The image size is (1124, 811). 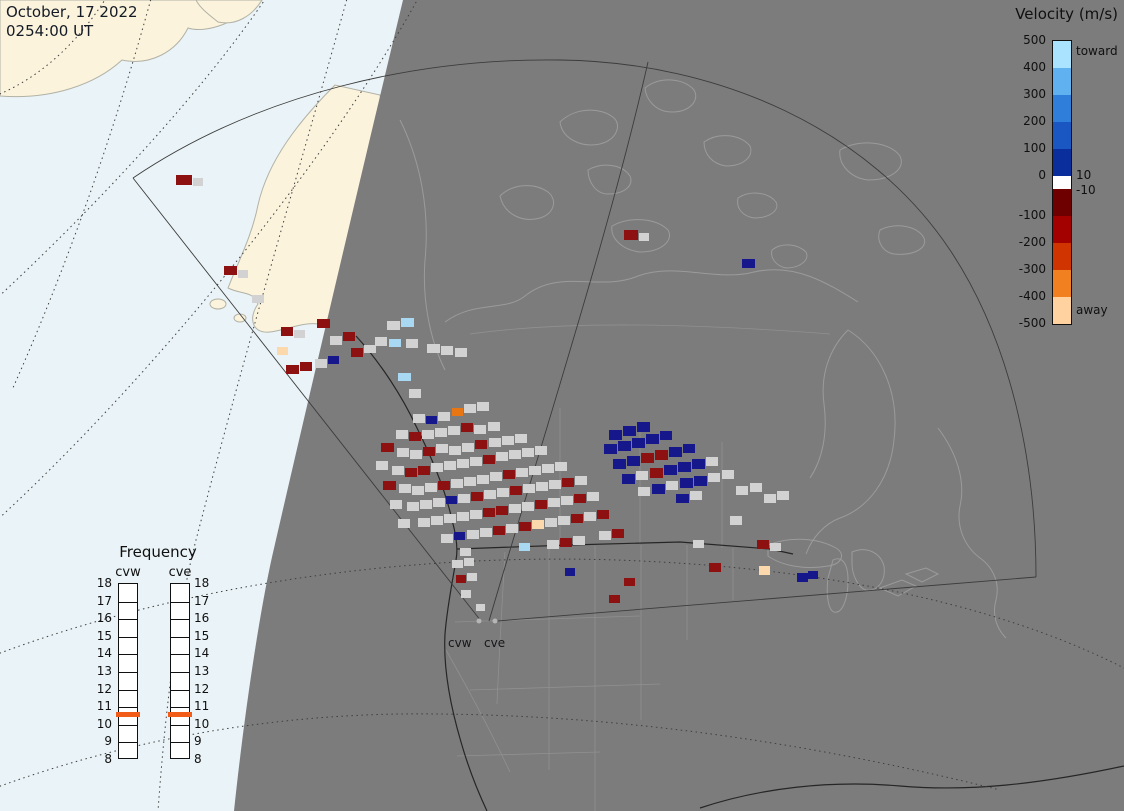 What do you see at coordinates (1032, 296) in the screenshot?
I see `velocity-tick-label: -400` at bounding box center [1032, 296].